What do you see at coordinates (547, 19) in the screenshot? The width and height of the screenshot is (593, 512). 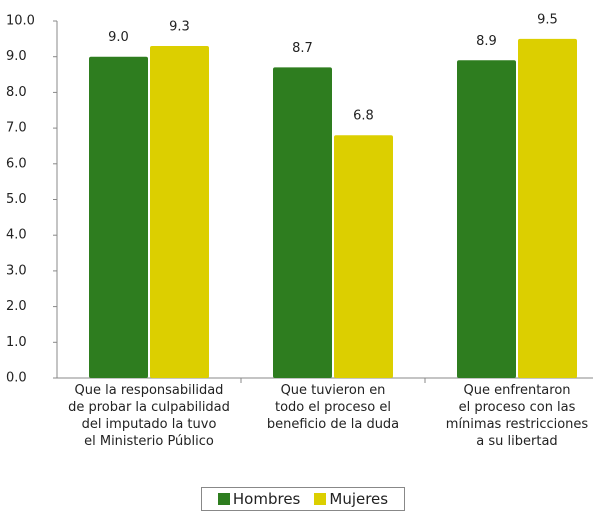 I see `data-label: 9.5` at bounding box center [547, 19].